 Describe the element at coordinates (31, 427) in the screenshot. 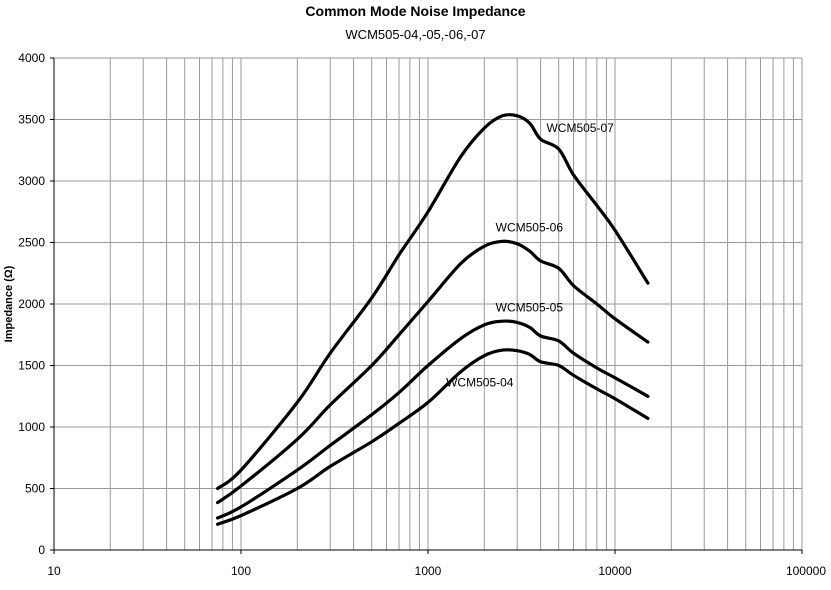

I see `y-tick-label: 1000` at that location.